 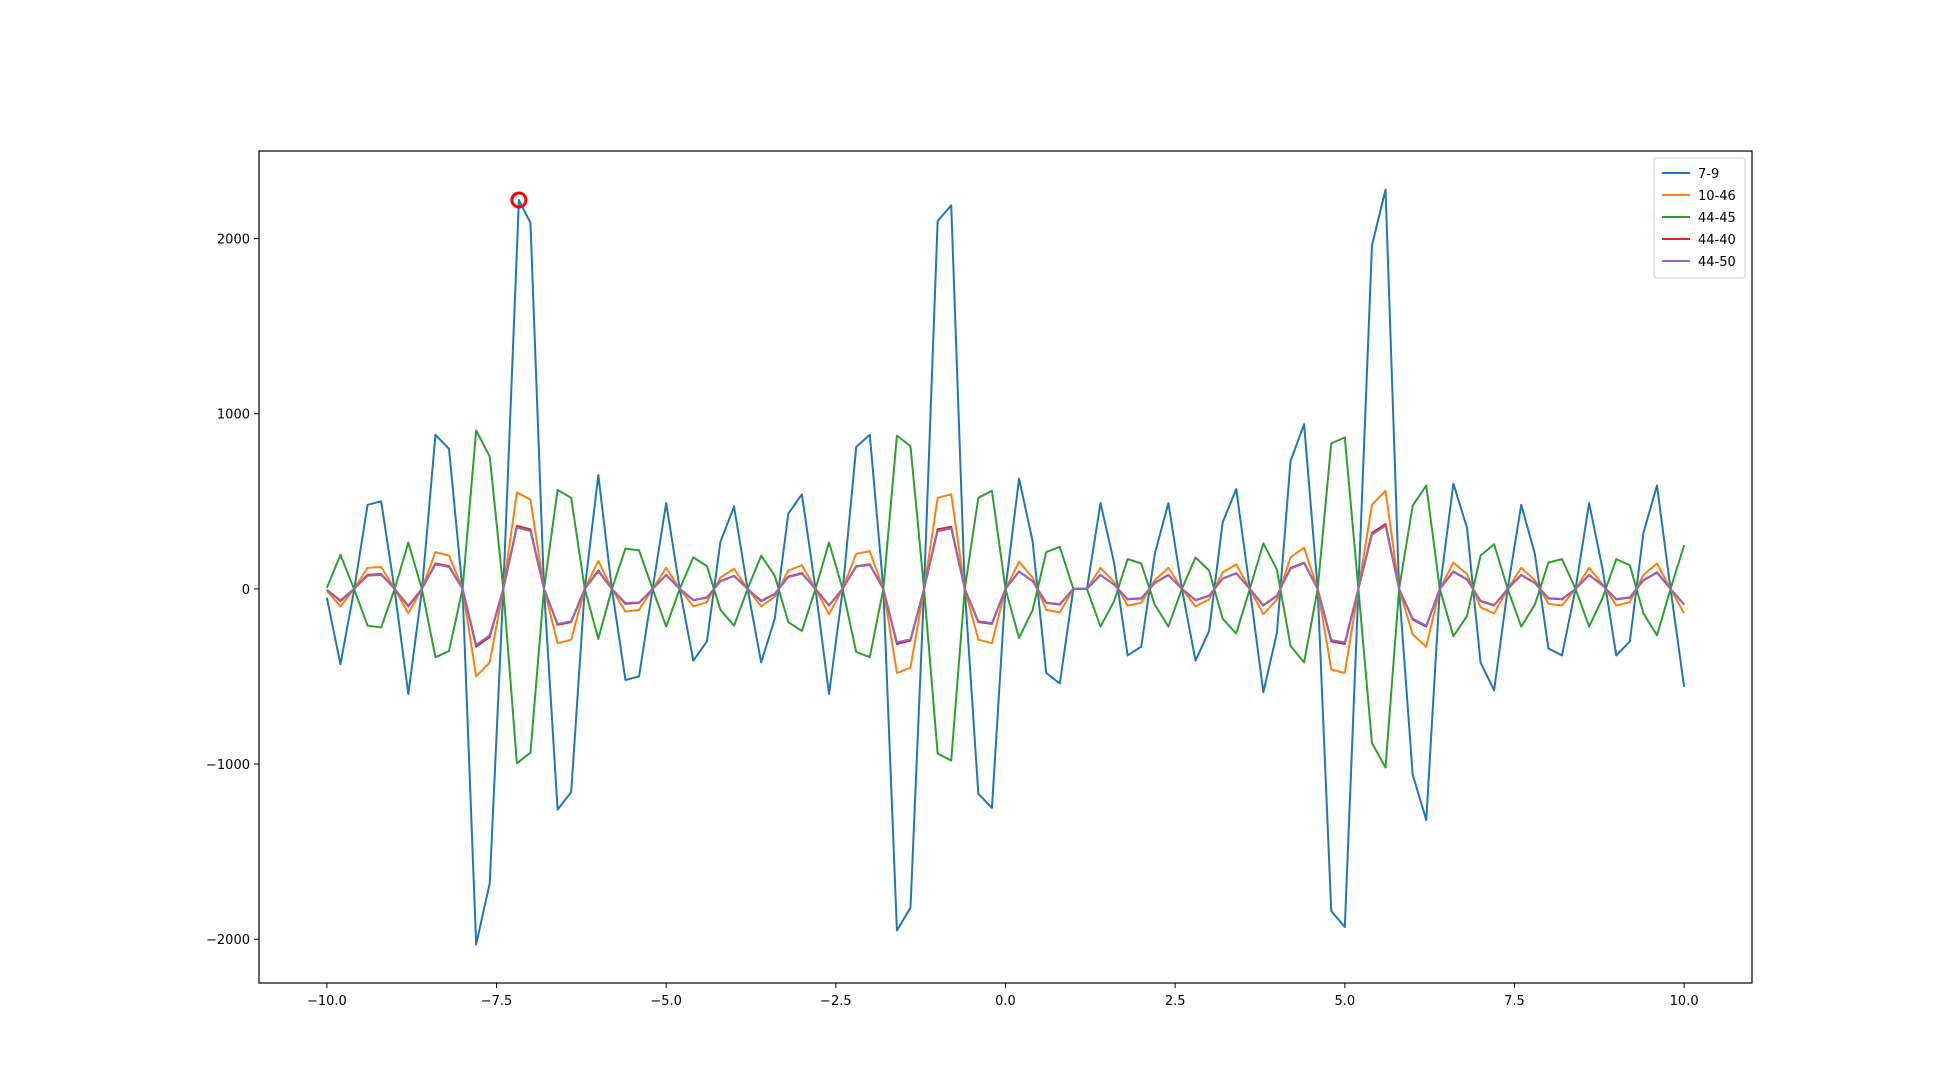 I want to click on x-axis: −10.0 −7.5 −5.0 −2.5 0.0 2.5 5.0 7.5 10.0, so click(x=1003, y=996).